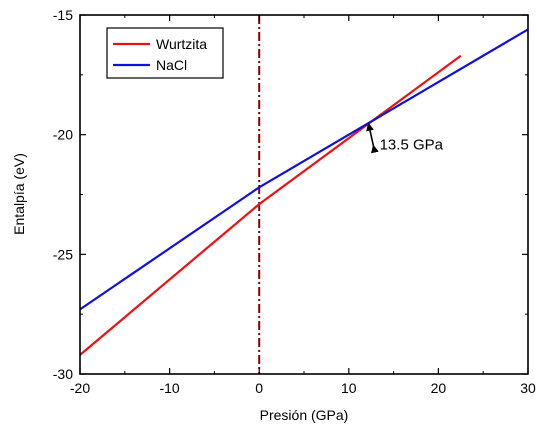 The image size is (537, 430). What do you see at coordinates (349, 388) in the screenshot?
I see `x-tick-label: 10` at bounding box center [349, 388].